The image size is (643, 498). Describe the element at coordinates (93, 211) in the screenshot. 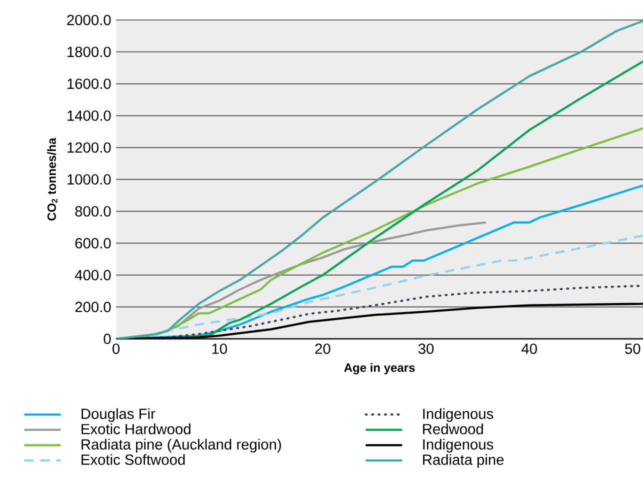

I see `y-tick-label: 800.0` at that location.